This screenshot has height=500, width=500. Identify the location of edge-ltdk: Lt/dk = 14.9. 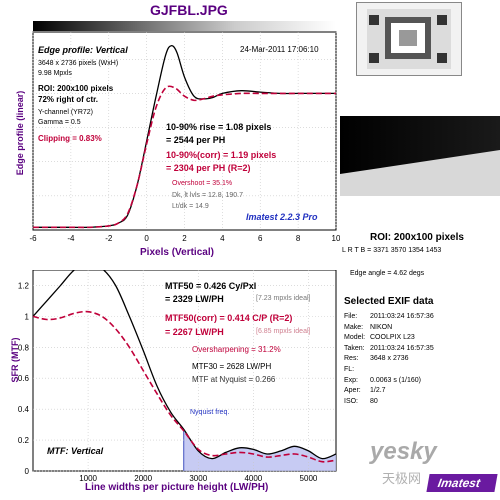
(190, 206).